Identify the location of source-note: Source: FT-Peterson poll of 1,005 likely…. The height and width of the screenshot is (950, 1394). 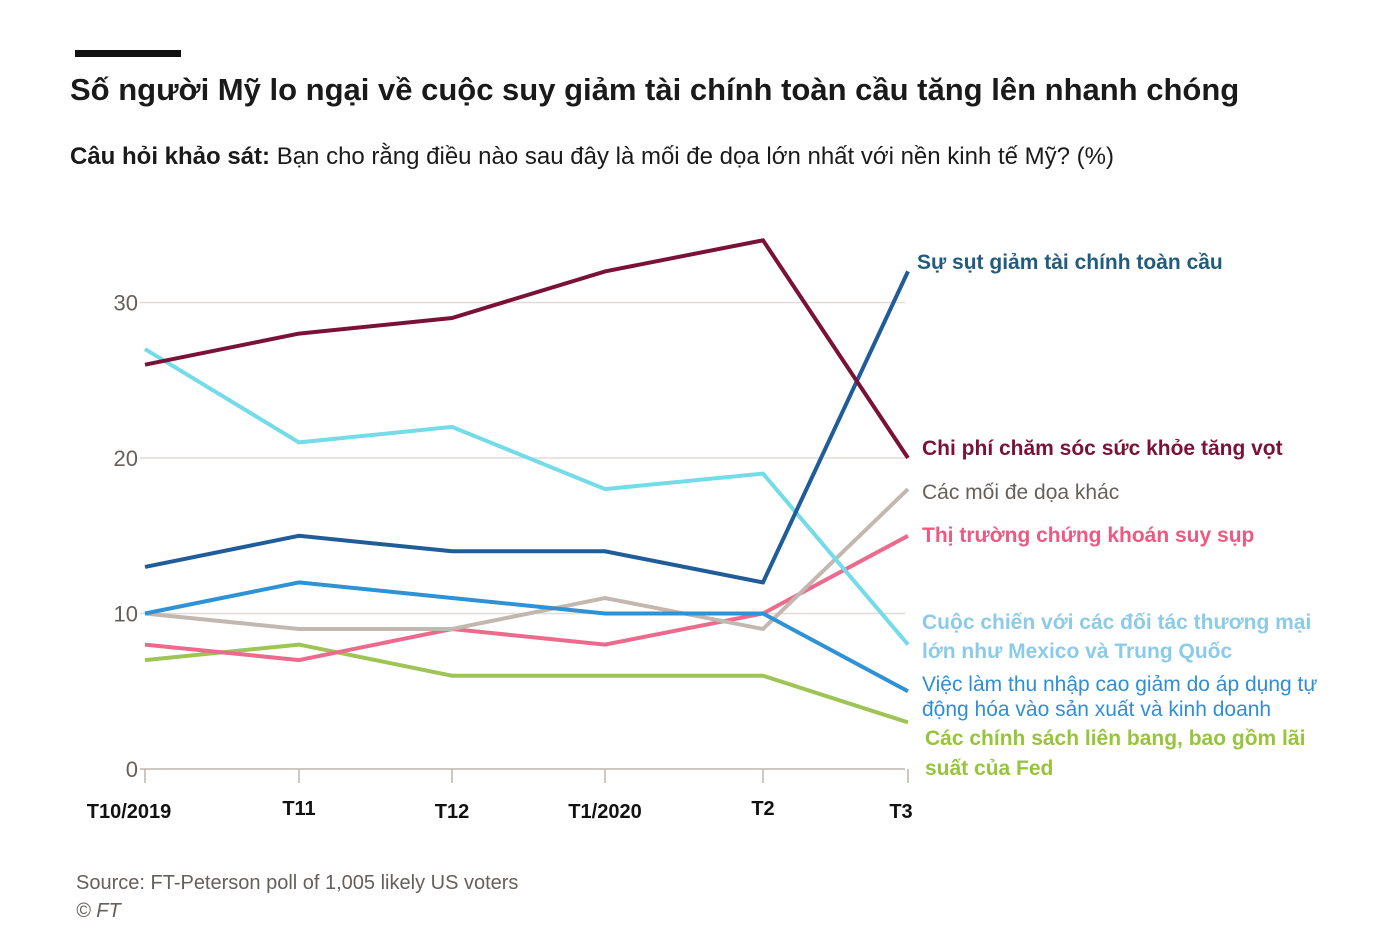
(297, 883).